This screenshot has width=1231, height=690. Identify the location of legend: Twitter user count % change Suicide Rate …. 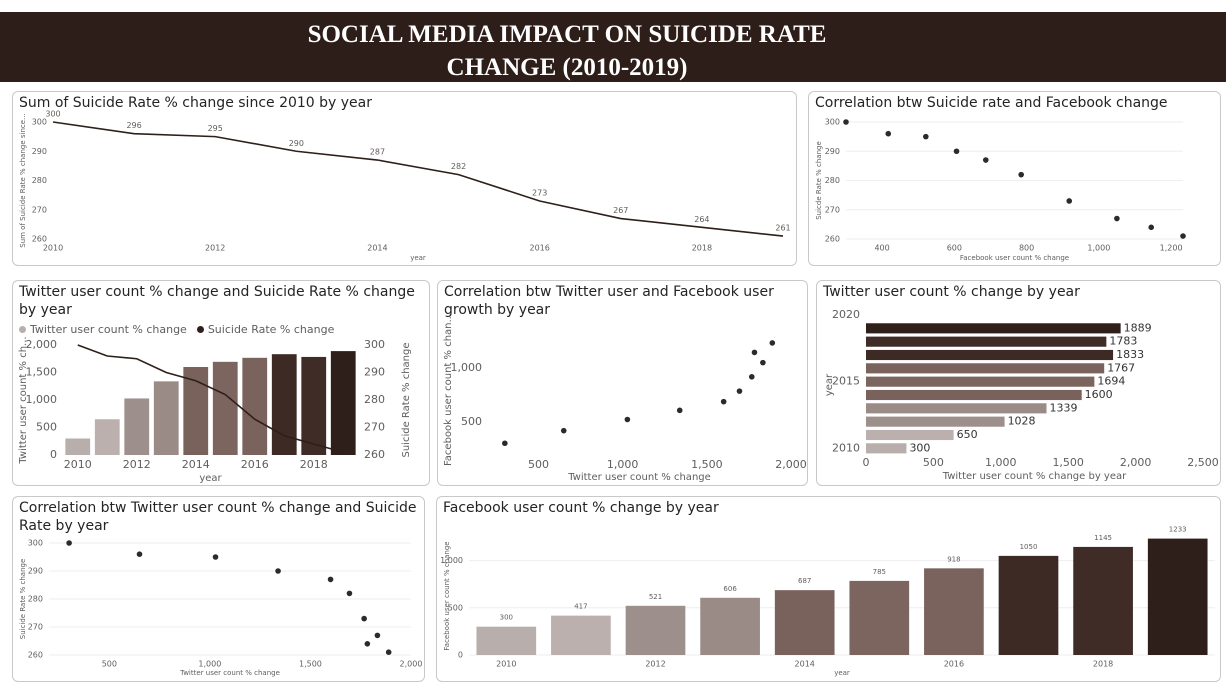
(176, 329).